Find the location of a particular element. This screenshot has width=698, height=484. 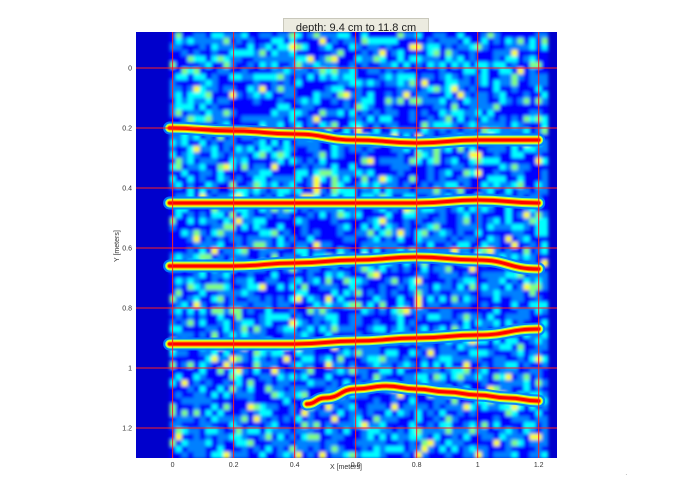

y-tick-label: 1 is located at coordinates (130, 369).